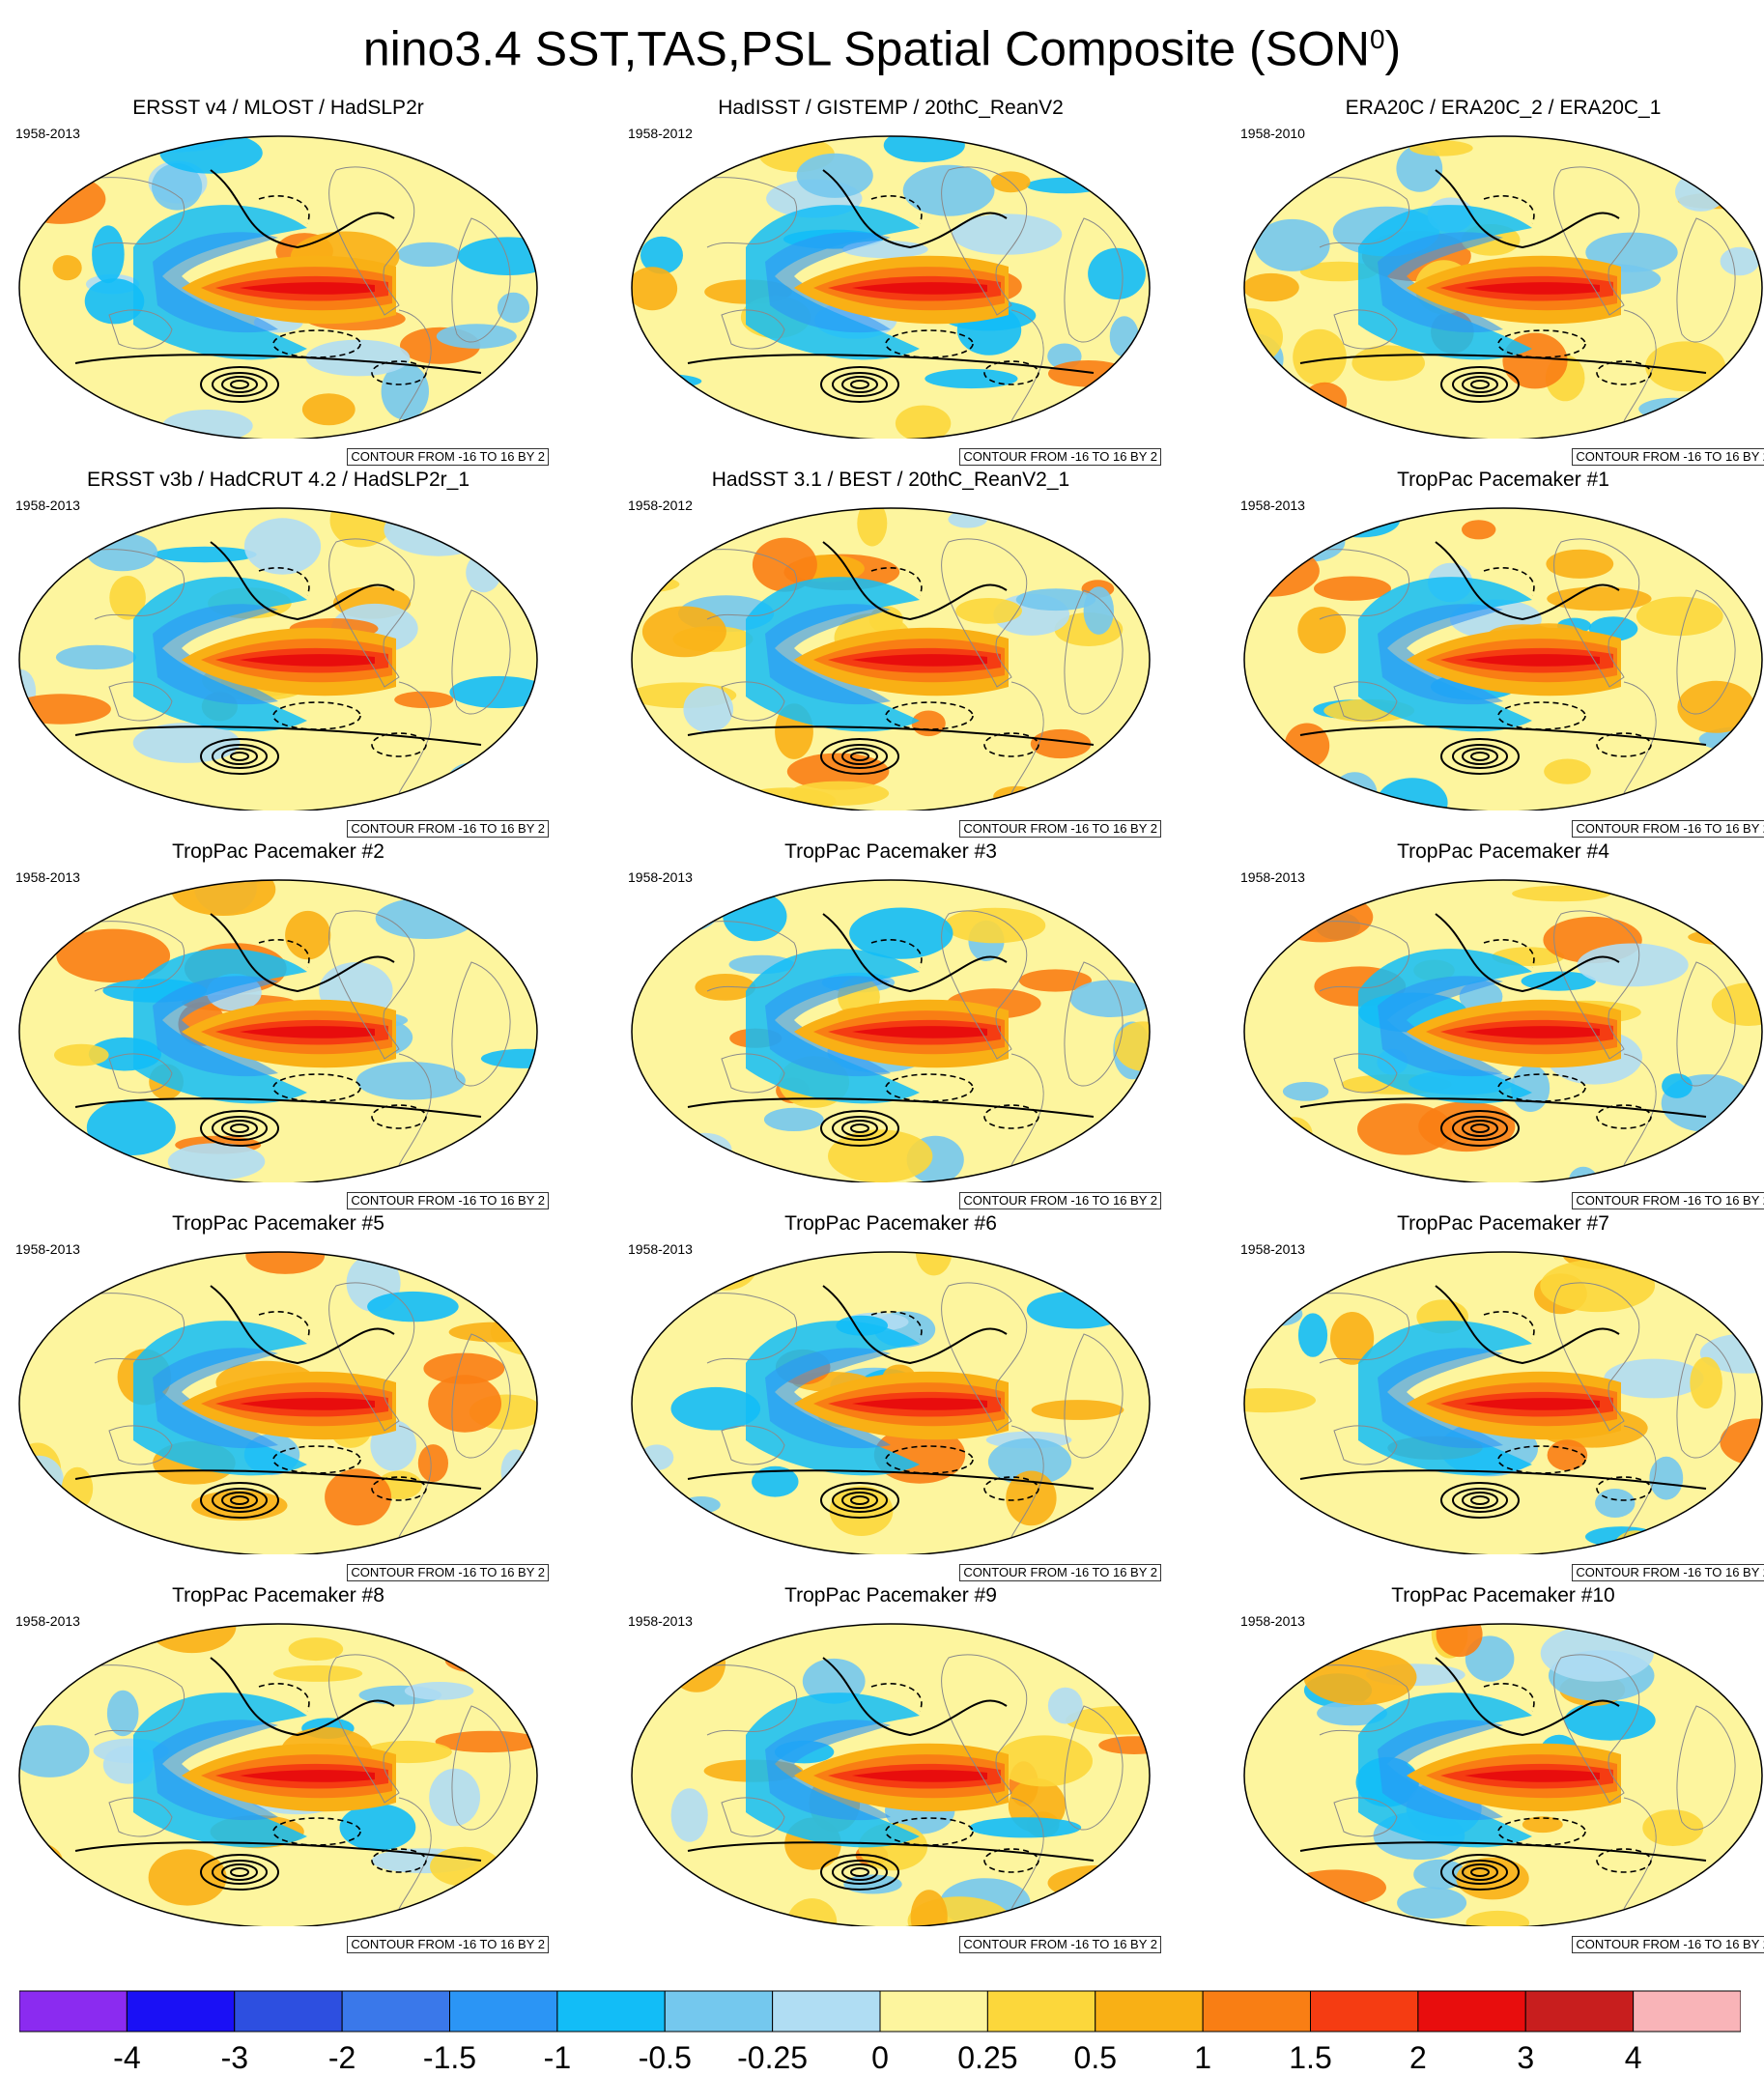  What do you see at coordinates (773, 2057) in the screenshot?
I see `colorbar-tick-label: -0.25` at bounding box center [773, 2057].